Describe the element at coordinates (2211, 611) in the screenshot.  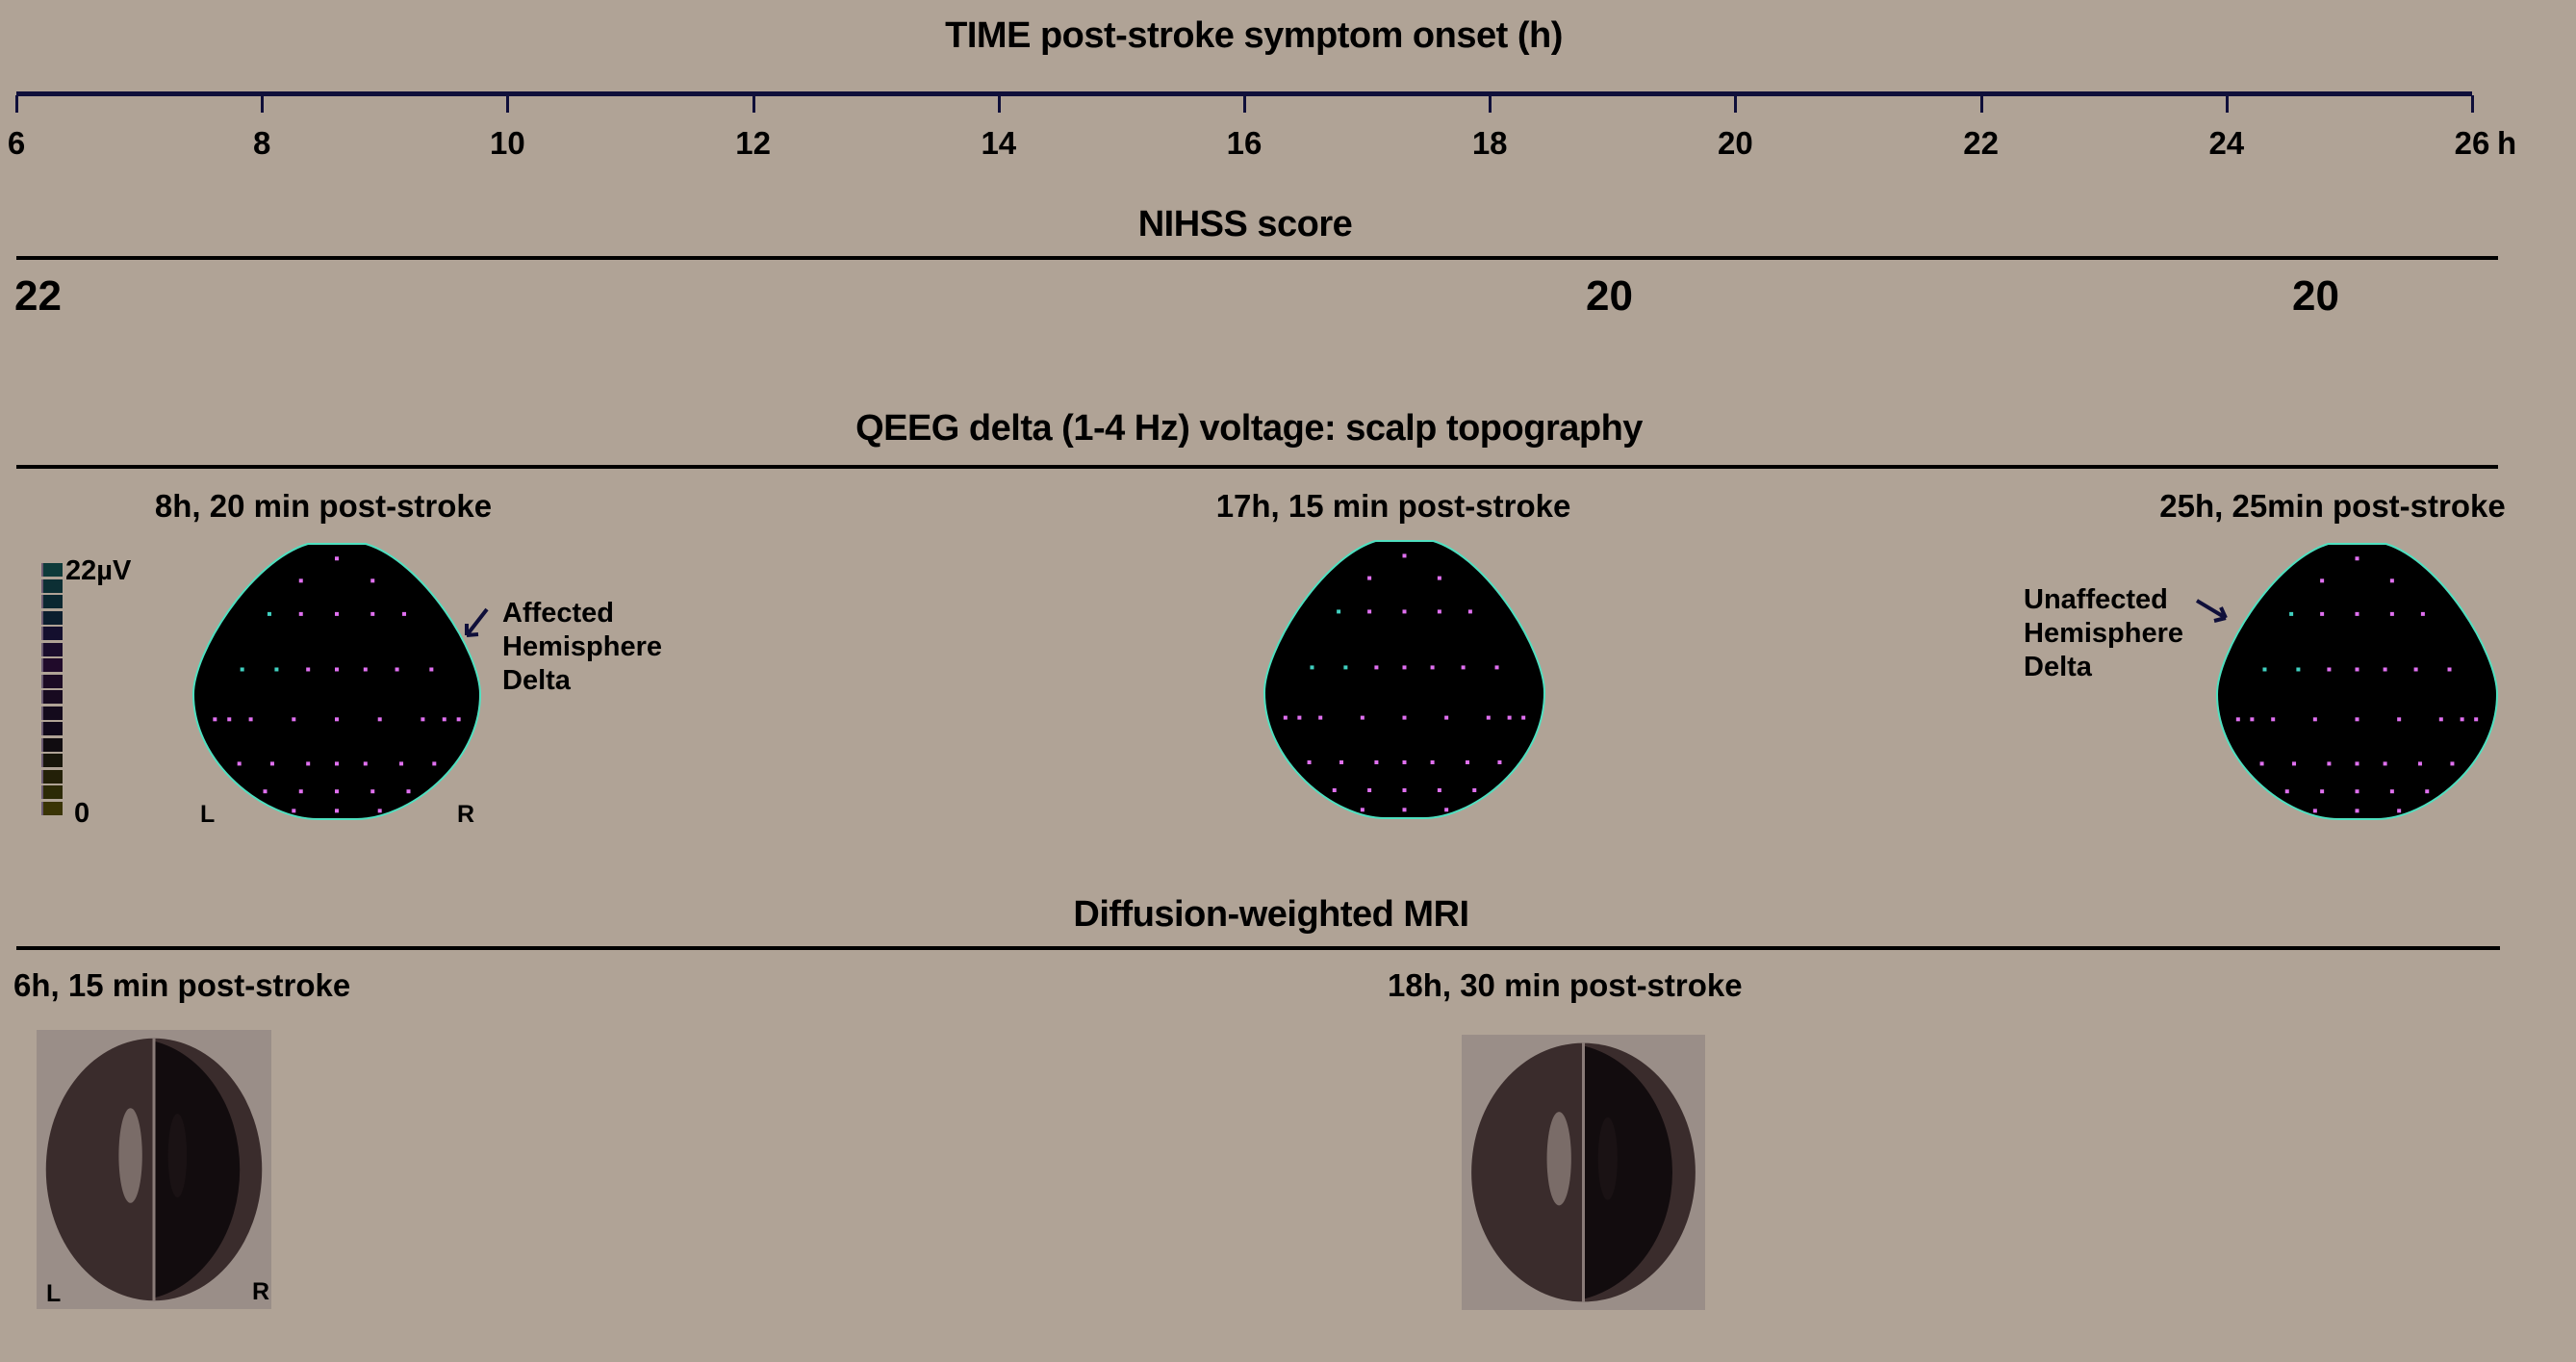
I see `unaffected-arrow-icon` at that location.